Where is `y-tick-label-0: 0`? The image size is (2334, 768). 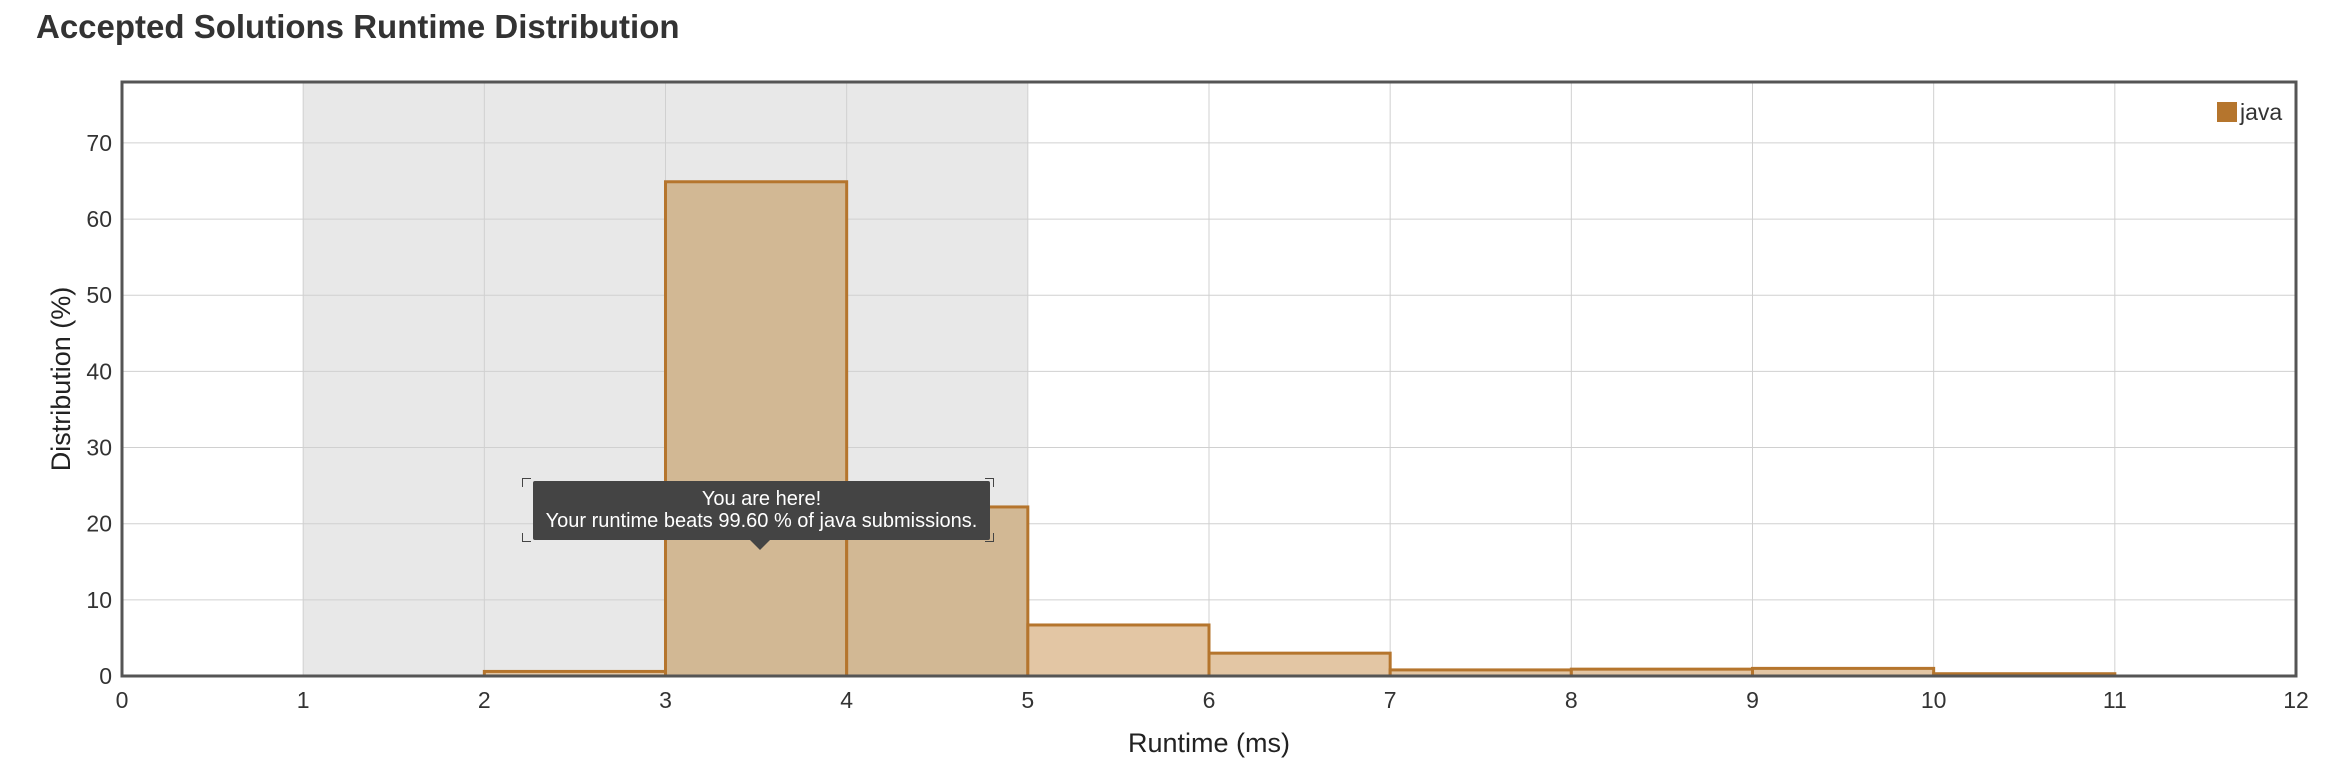 y-tick-label-0: 0 is located at coordinates (105, 676).